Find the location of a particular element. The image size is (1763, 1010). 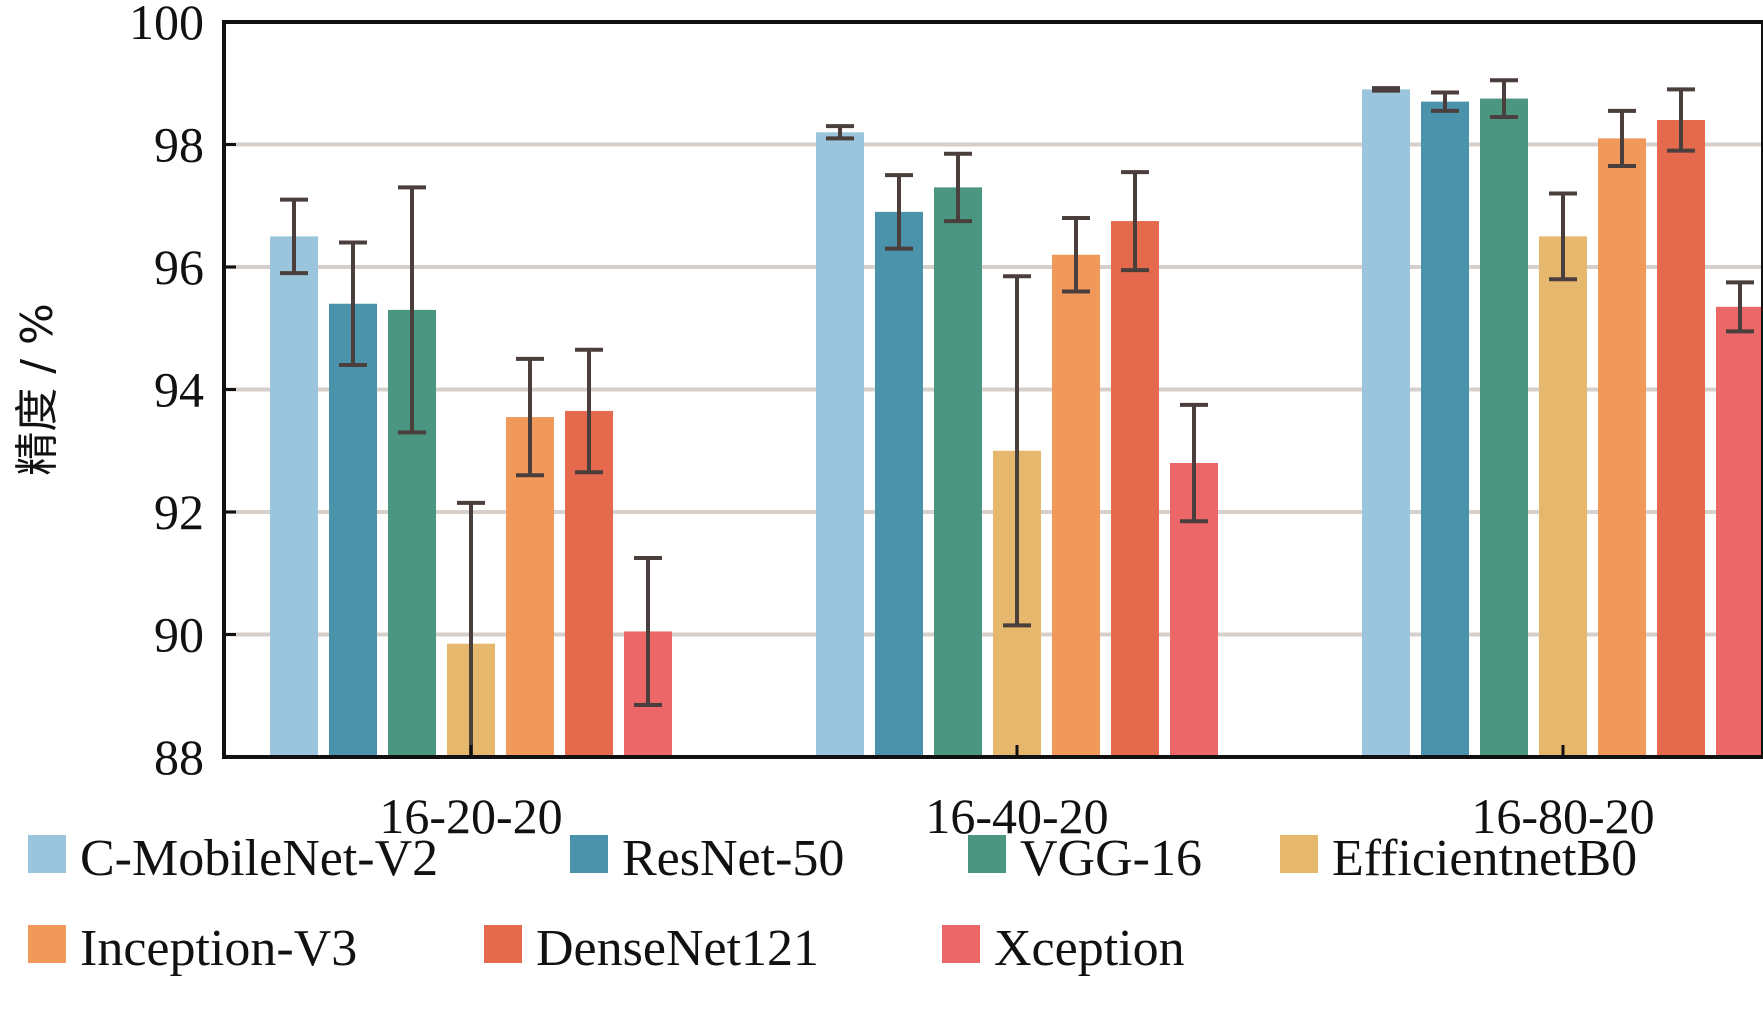

legend-label: C-MobileNet-V2 is located at coordinates (259, 858).